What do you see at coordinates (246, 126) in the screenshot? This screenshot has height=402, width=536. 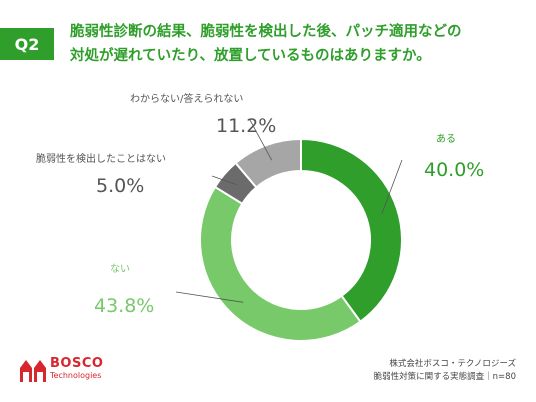 I see `slice-value-label-4: 11.2%` at bounding box center [246, 126].